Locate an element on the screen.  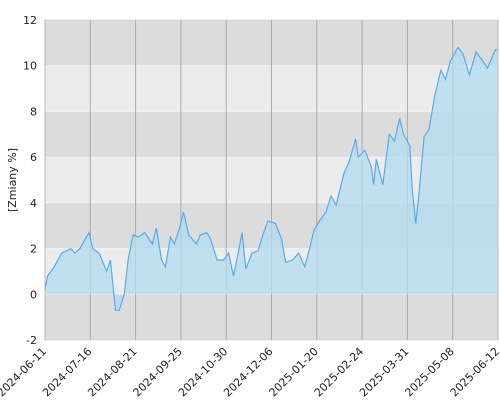
y-tick-label: 4 is located at coordinates (33, 203).